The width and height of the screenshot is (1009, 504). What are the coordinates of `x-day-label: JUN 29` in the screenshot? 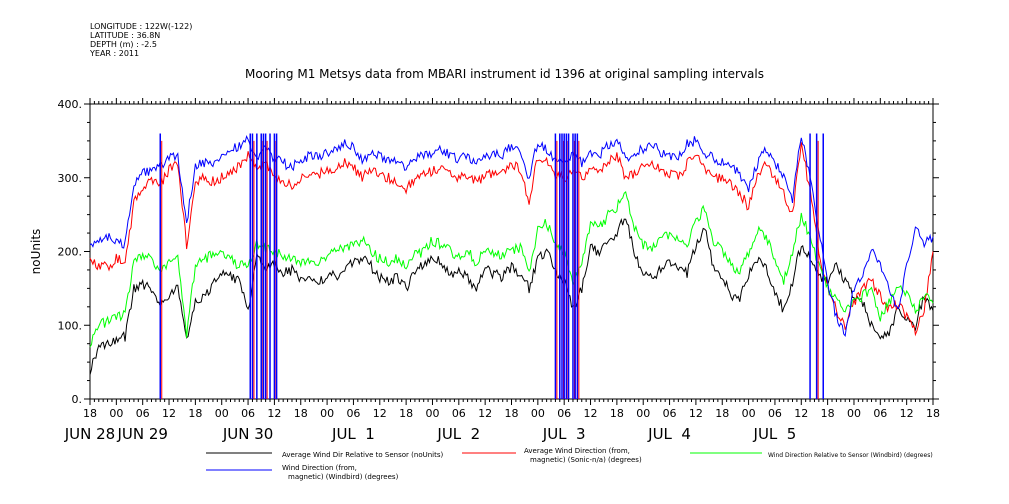 It's located at (141, 434).